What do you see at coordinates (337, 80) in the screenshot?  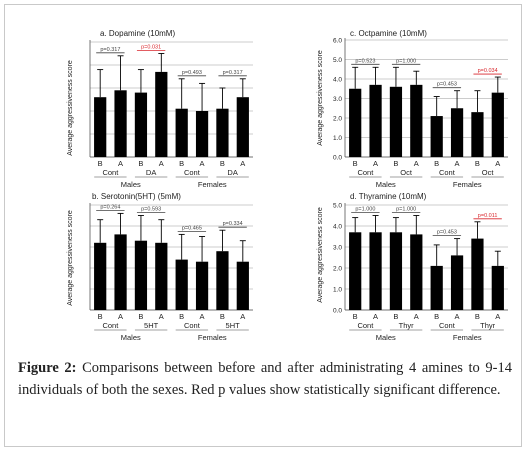 I see `y-tick-label: 4.0` at bounding box center [337, 80].